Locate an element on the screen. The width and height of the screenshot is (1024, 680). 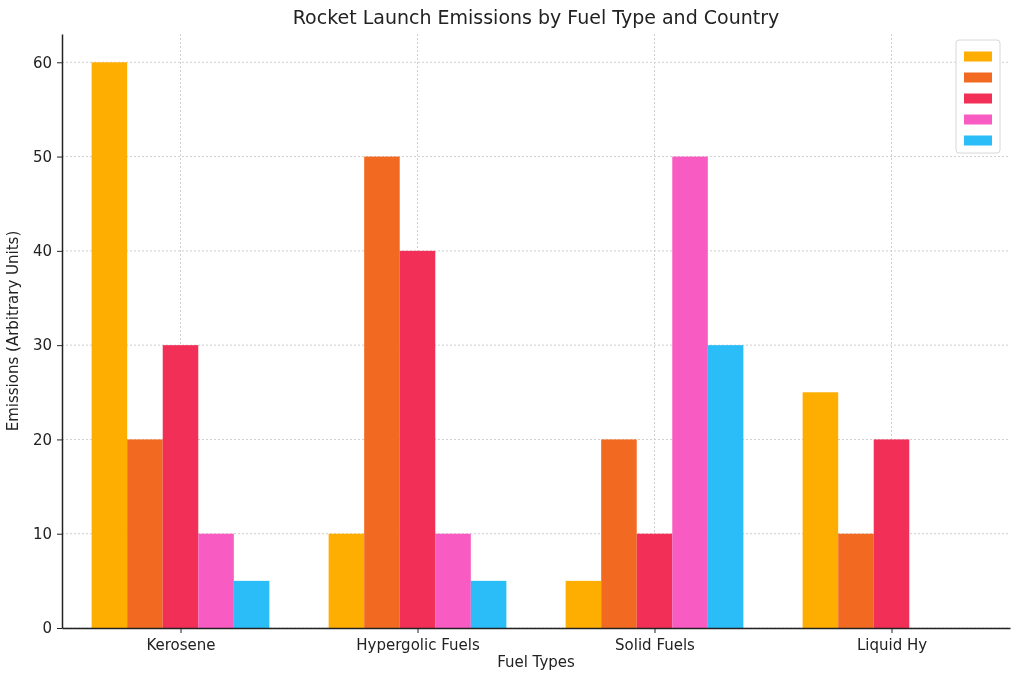
y-tick-label: 0 is located at coordinates (47, 628).